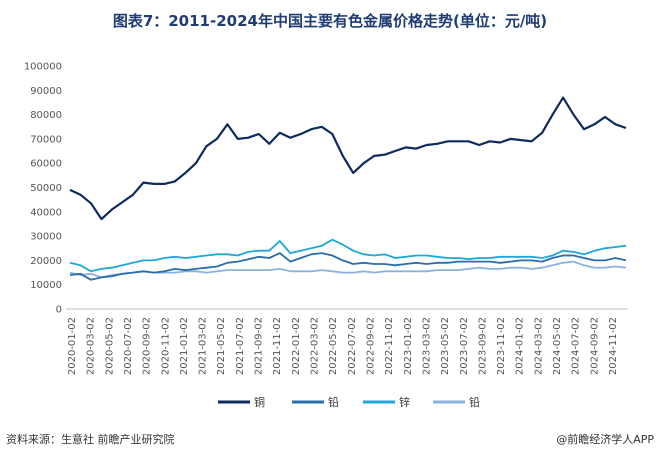 The image size is (660, 457). Describe the element at coordinates (259, 346) in the screenshot. I see `x-tick-label: 2021-09-02` at that location.